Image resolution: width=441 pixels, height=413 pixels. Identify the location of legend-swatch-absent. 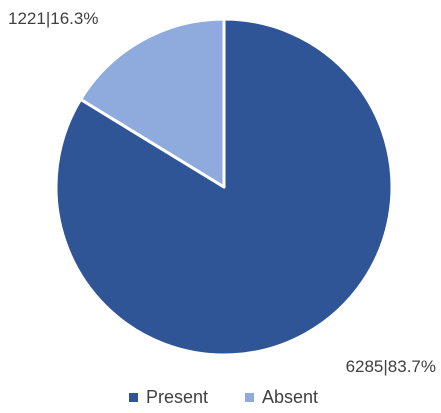
(249, 397).